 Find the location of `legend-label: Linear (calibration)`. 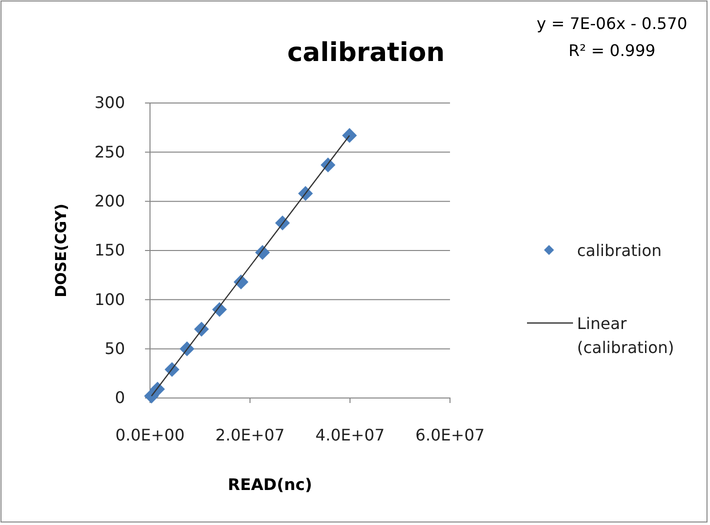

legend-label: Linear (calibration) is located at coordinates (625, 335).